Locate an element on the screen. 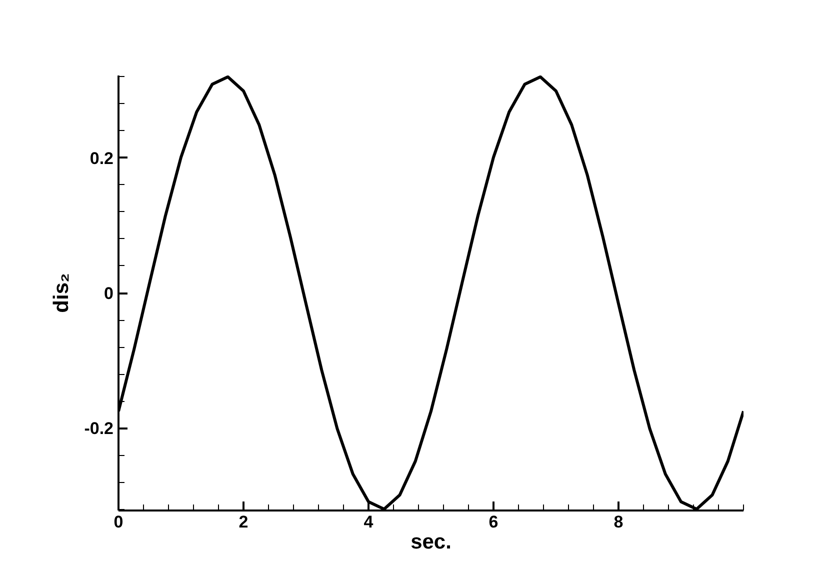 The width and height of the screenshot is (838, 569). y-tick-label: -0.2 is located at coordinates (99, 428).